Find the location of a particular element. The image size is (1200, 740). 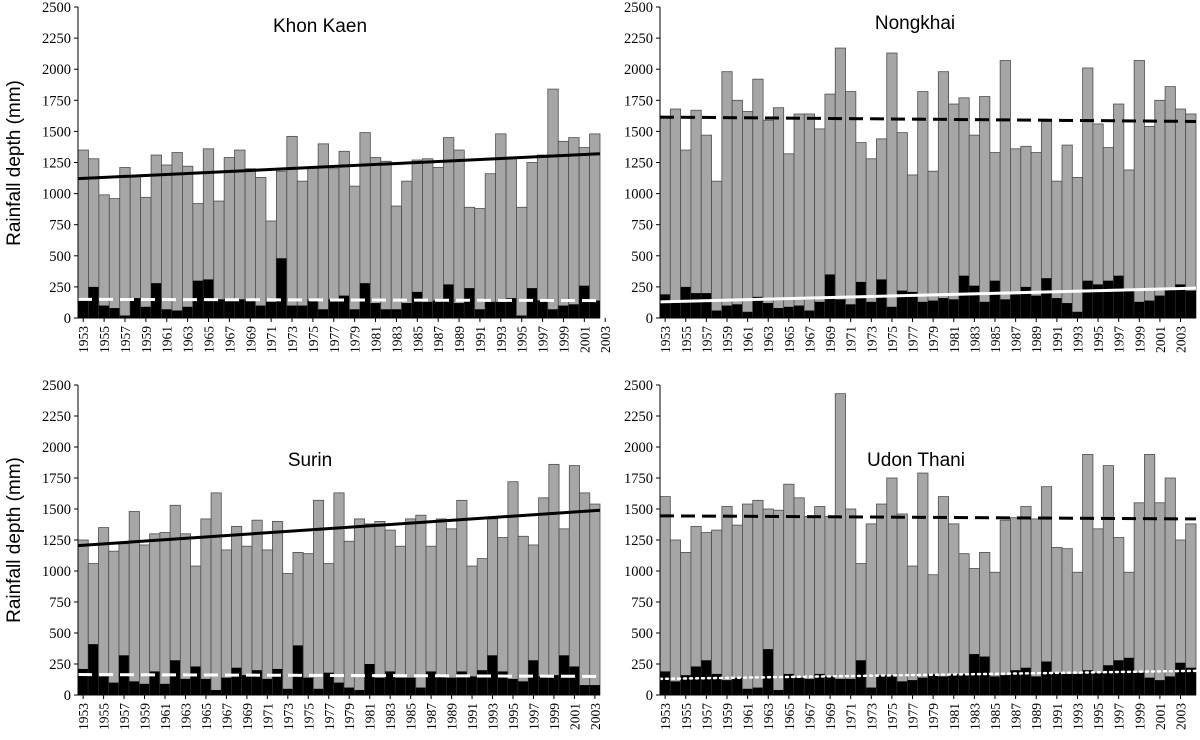

surin-extreme-bar-1953 is located at coordinates (83, 681).